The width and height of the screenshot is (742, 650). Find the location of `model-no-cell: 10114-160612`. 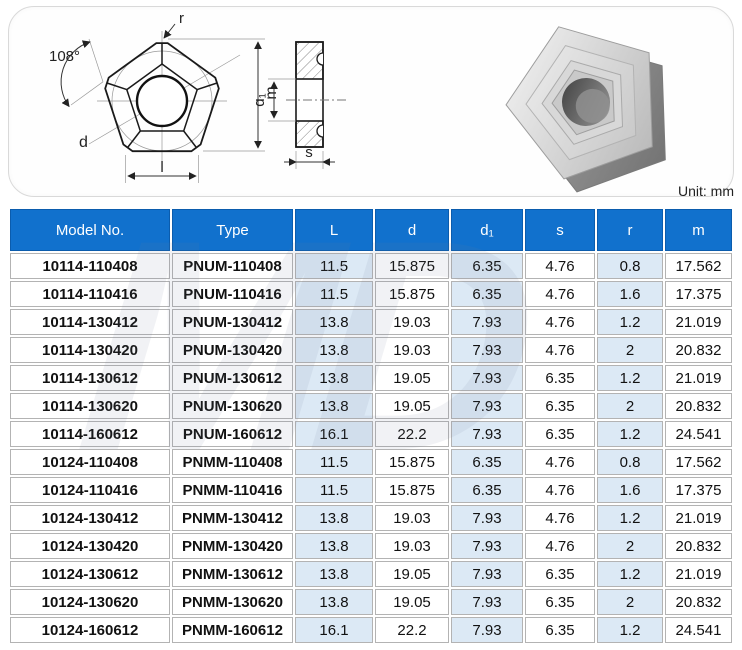

model-no-cell: 10114-160612 is located at coordinates (90, 434).